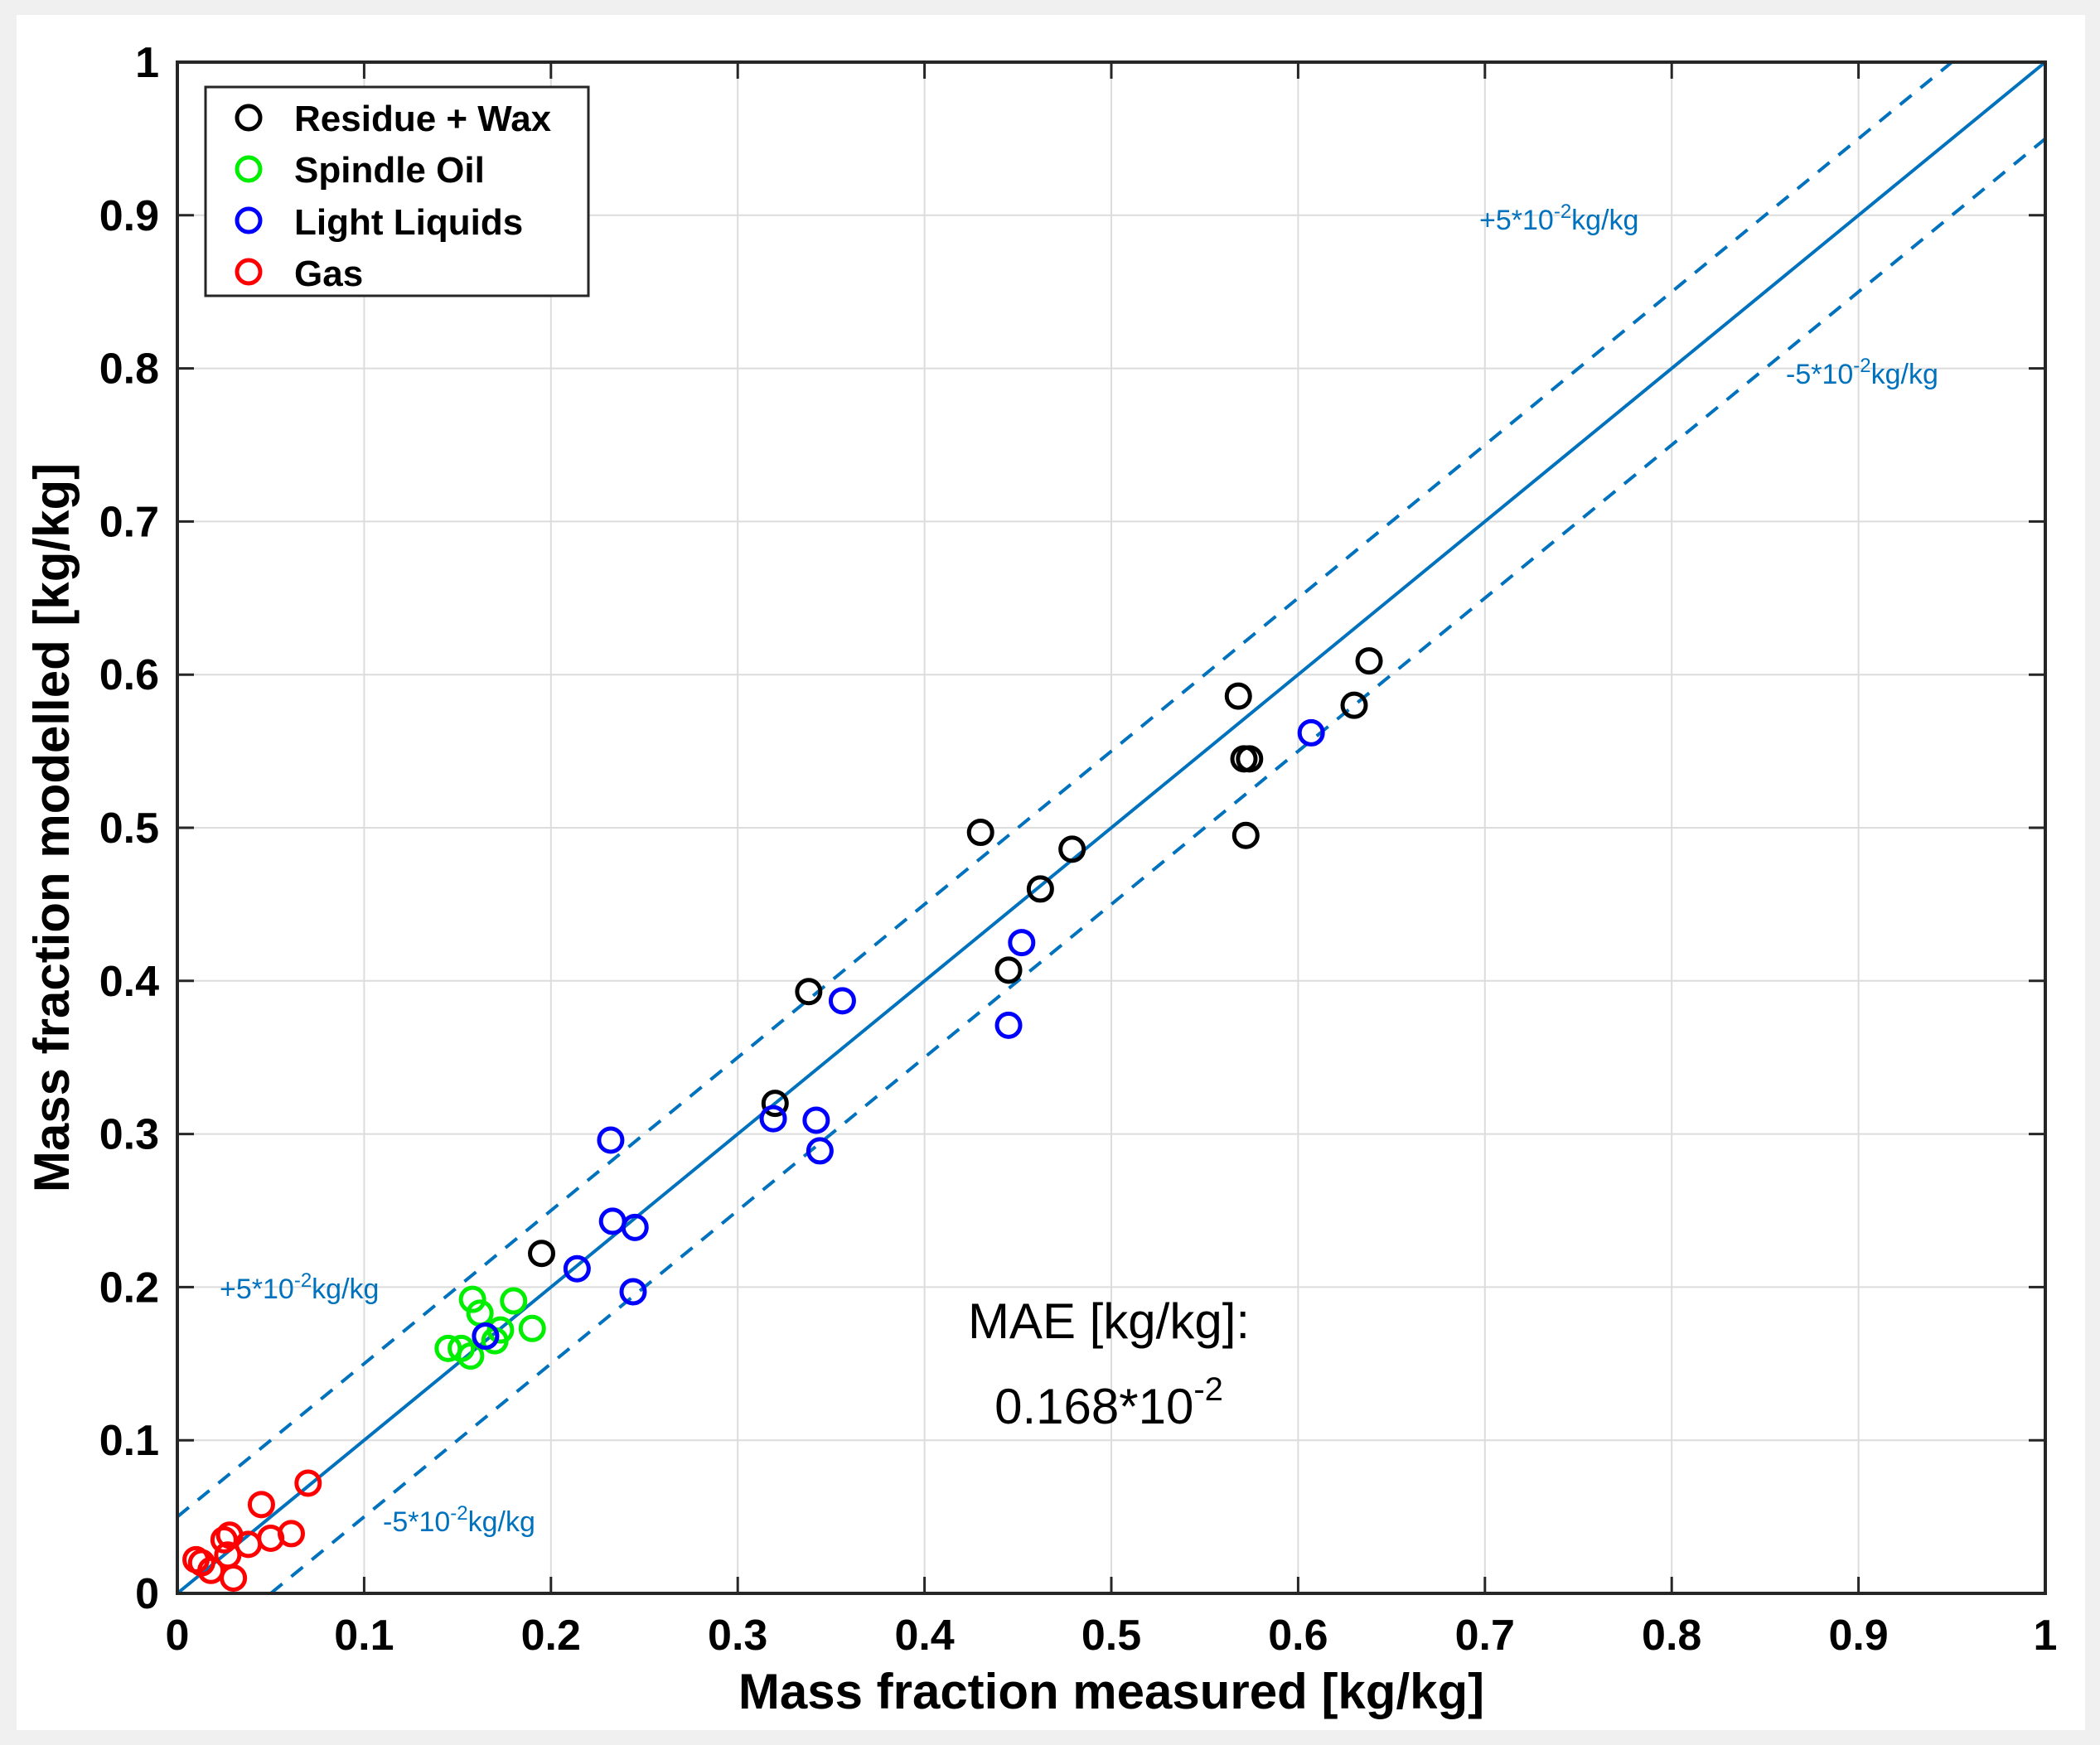 This screenshot has height=1745, width=2100. I want to click on legend-label-spindle-oil: Spindle Oil, so click(390, 170).